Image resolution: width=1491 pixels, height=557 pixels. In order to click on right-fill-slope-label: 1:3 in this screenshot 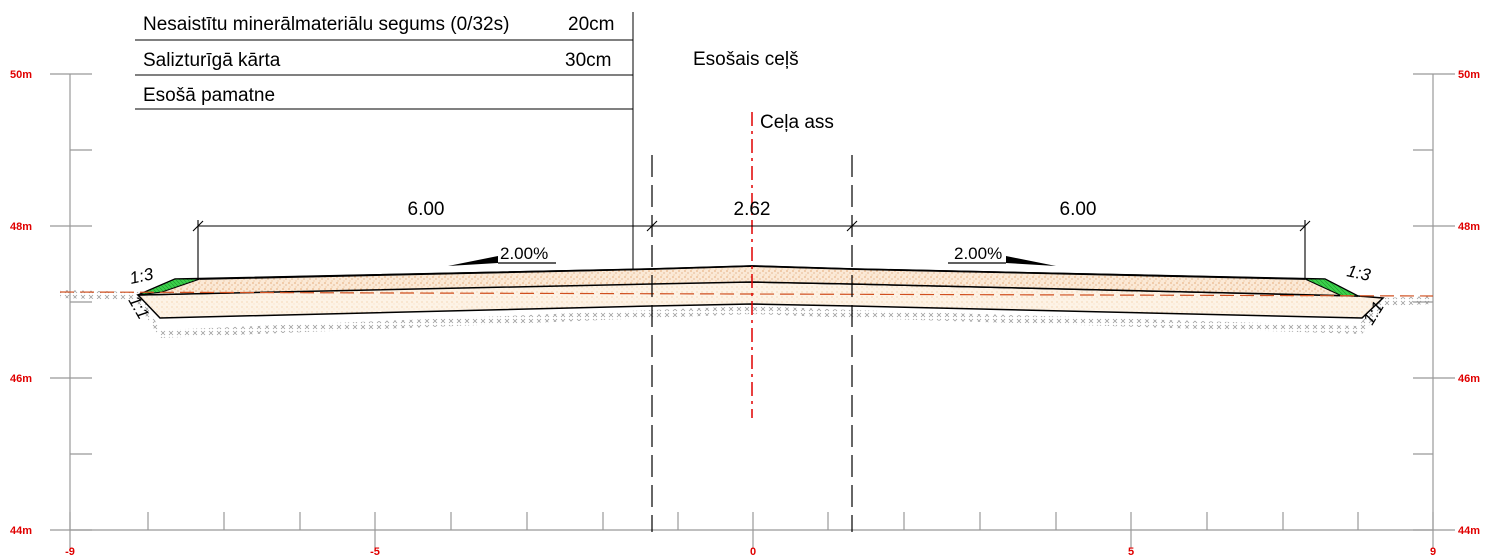, I will do `click(1359, 273)`.